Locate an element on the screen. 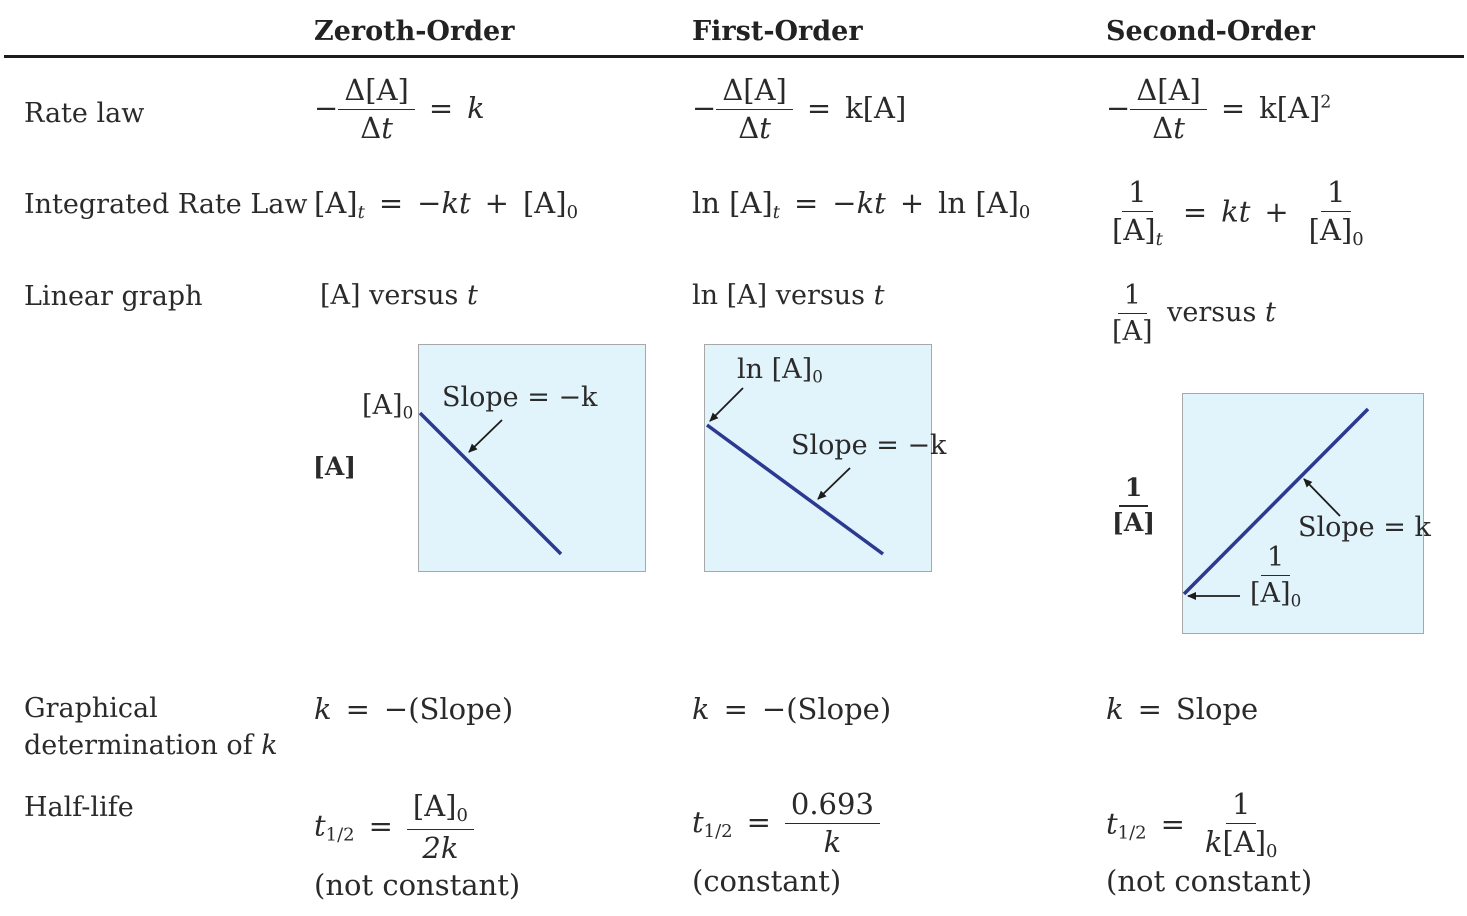  graph-zeroth-line is located at coordinates (490, 483).